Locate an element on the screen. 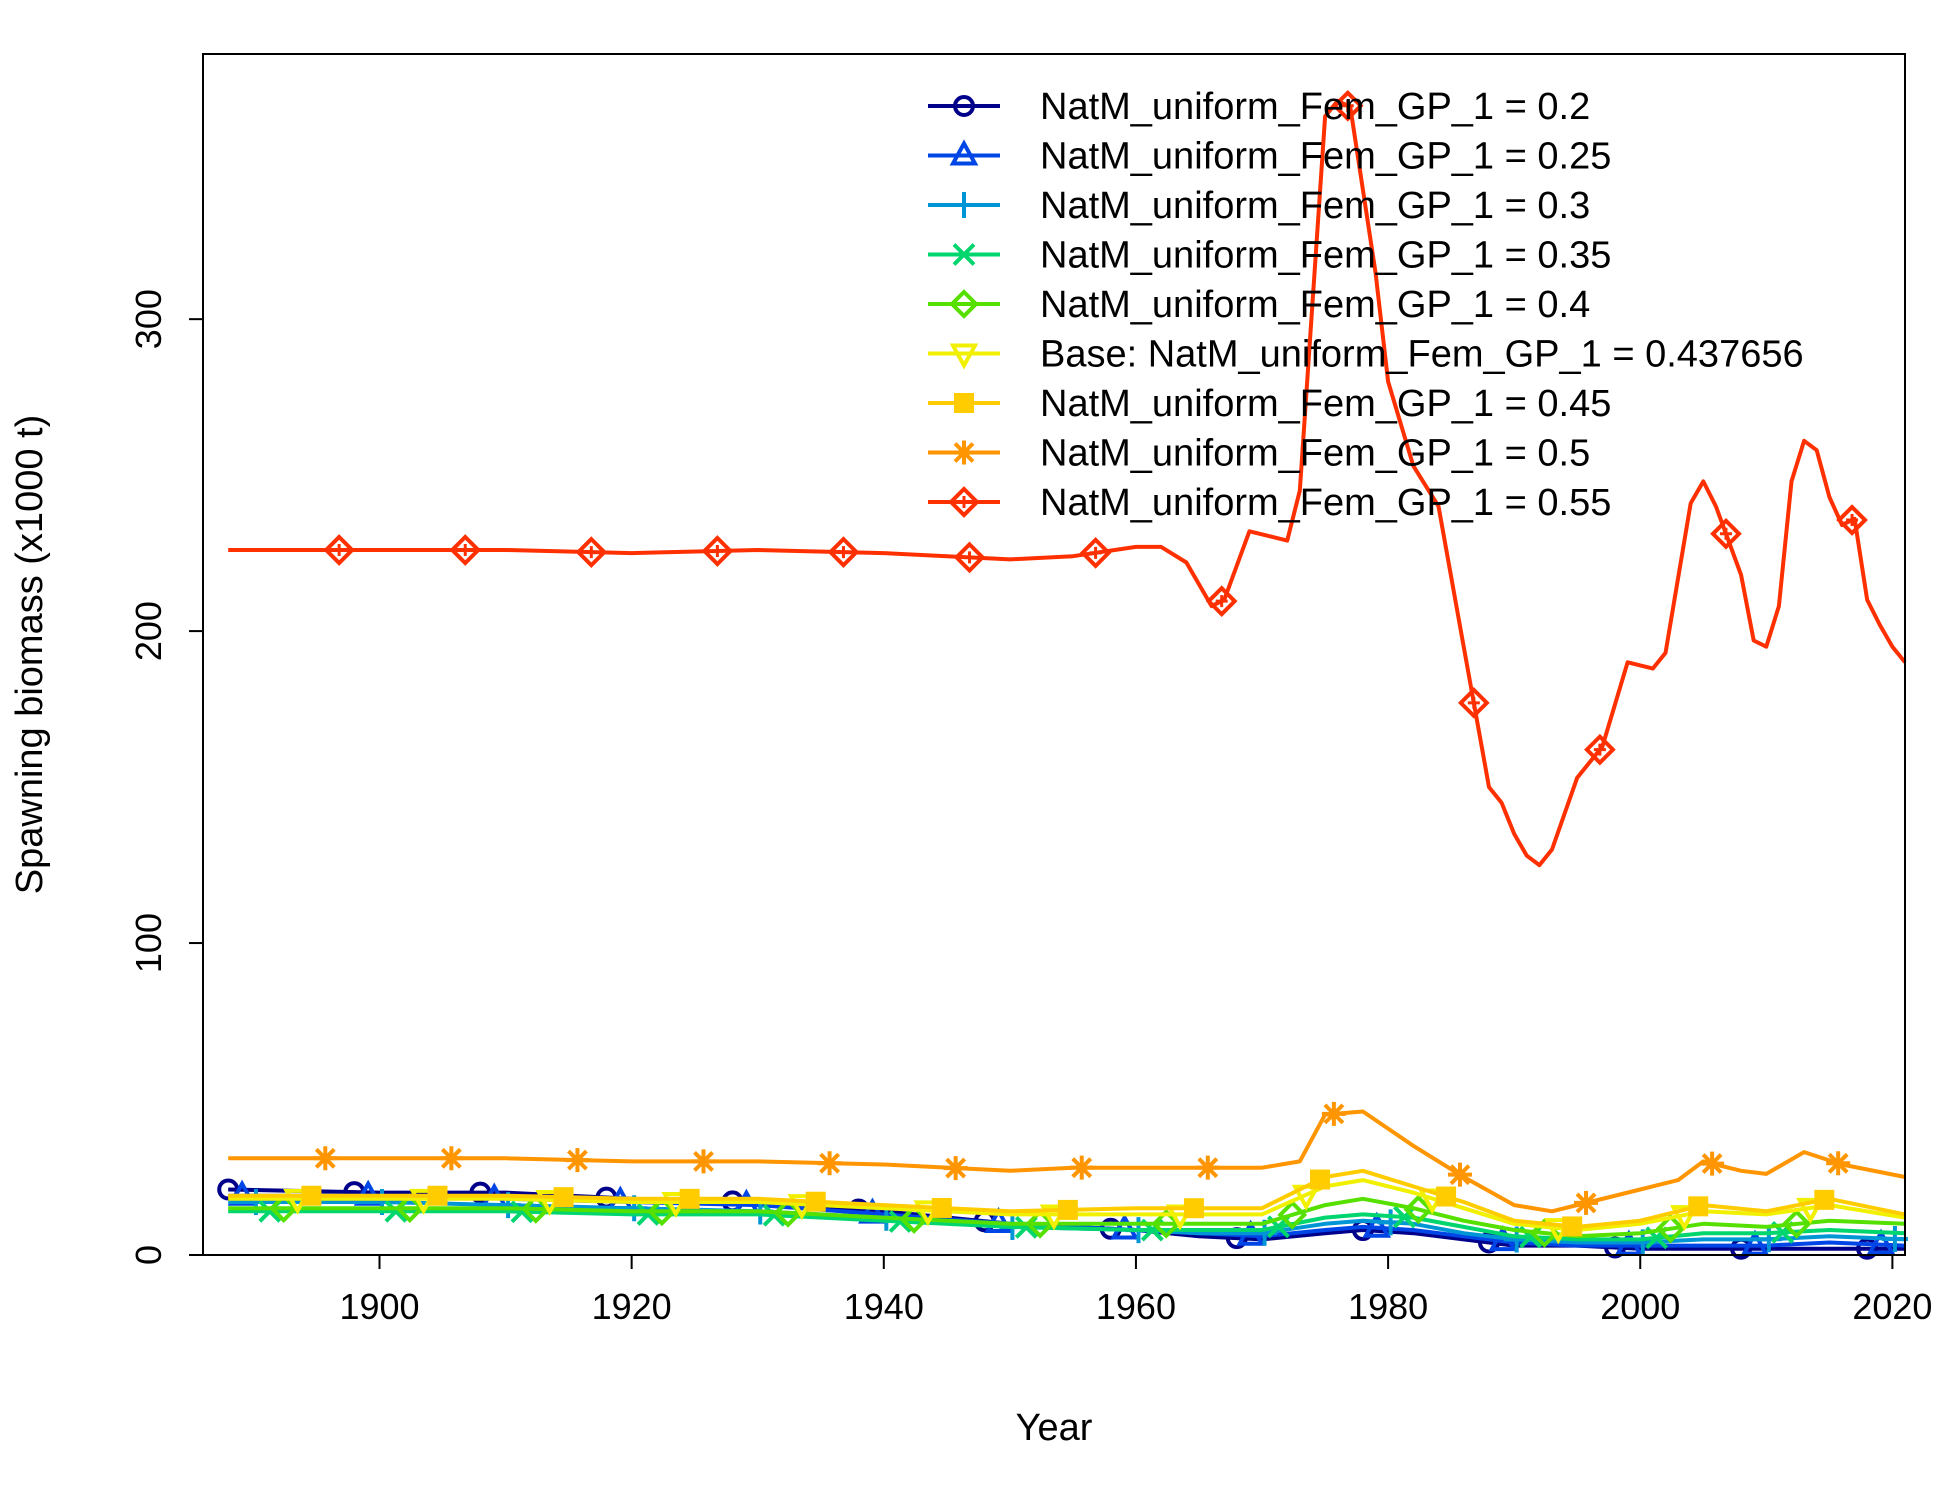  y-axis-title: Spawning biomass (x1000 t) is located at coordinates (30, 654).